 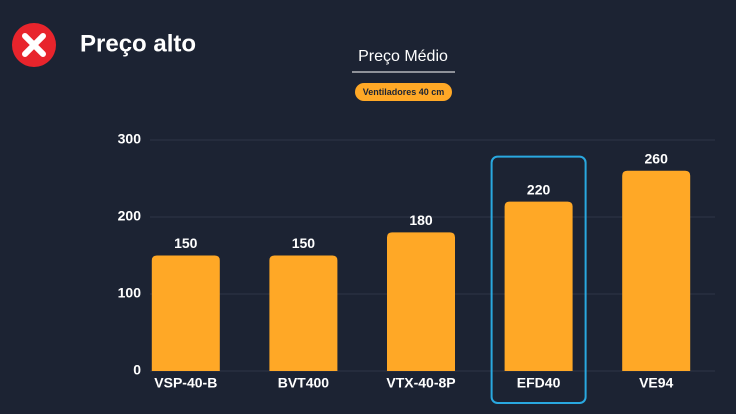 What do you see at coordinates (304, 383) in the screenshot?
I see `x-tick-label: BVT400` at bounding box center [304, 383].